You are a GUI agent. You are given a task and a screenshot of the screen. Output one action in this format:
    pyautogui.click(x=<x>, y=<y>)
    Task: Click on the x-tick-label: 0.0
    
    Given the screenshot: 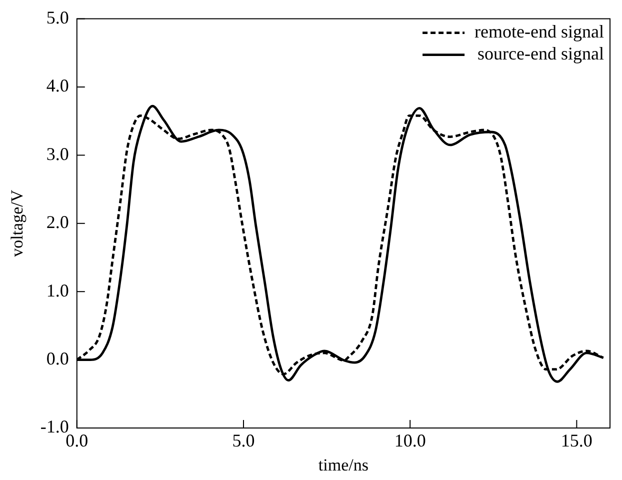 What is the action you would take?
    pyautogui.click(x=77, y=440)
    